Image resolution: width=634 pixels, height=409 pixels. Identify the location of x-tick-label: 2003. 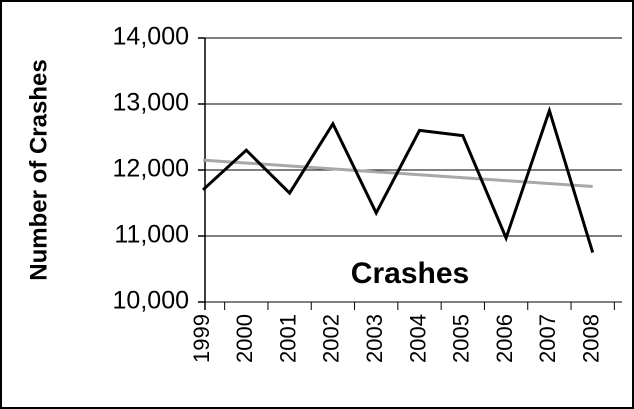
(374, 338).